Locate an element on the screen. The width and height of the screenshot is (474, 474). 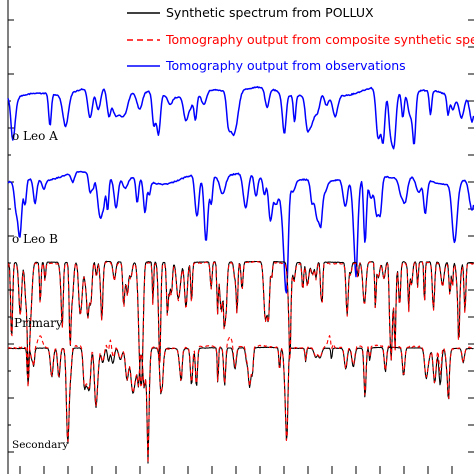
panel-label-secondary: Secondary is located at coordinates (40, 445).